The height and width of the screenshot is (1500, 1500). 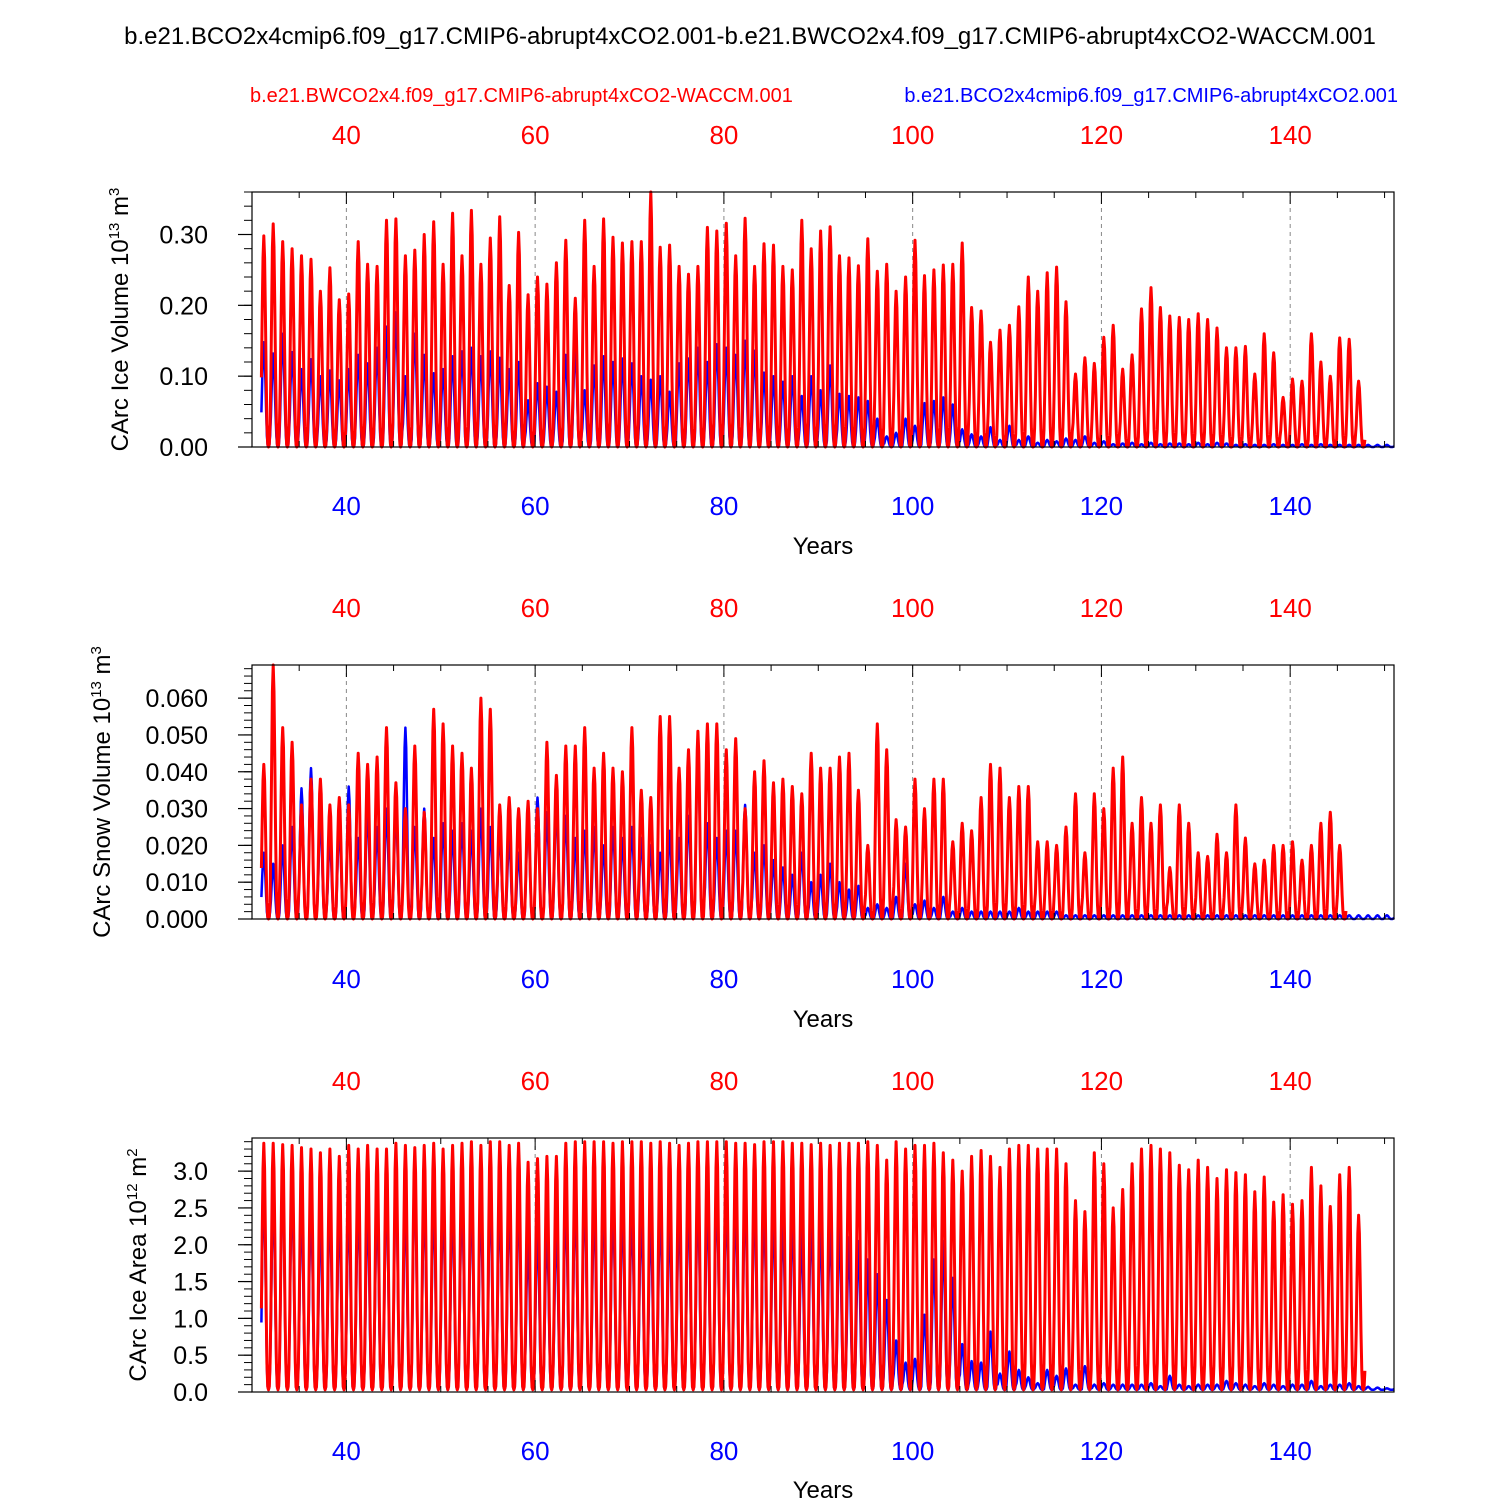 What do you see at coordinates (190, 1246) in the screenshot?
I see `y-tick-label: 2.0` at bounding box center [190, 1246].